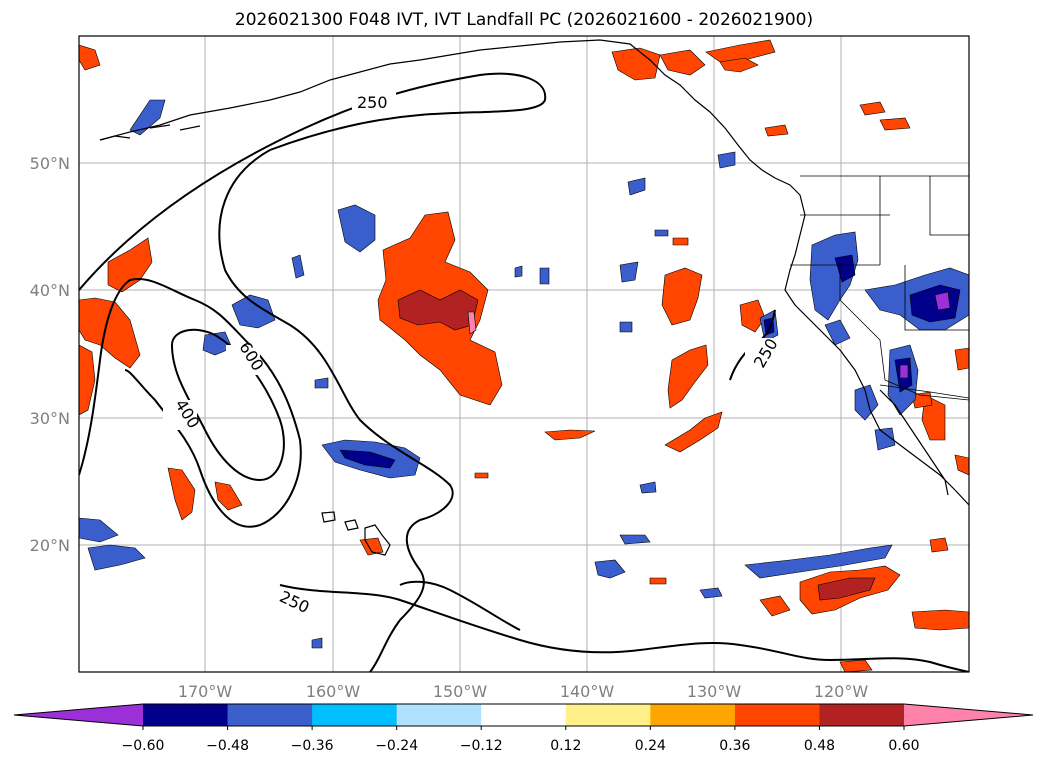 This screenshot has height=765, width=1047. I want to click on positive-blob-small6, so click(856, 665).